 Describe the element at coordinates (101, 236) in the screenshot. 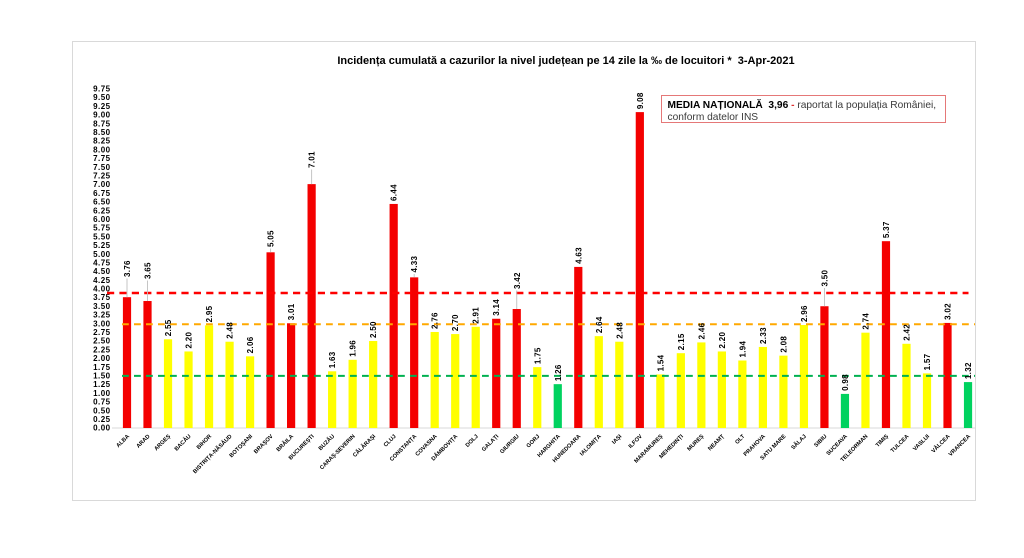

I see `svg-text: 5.50` at that location.